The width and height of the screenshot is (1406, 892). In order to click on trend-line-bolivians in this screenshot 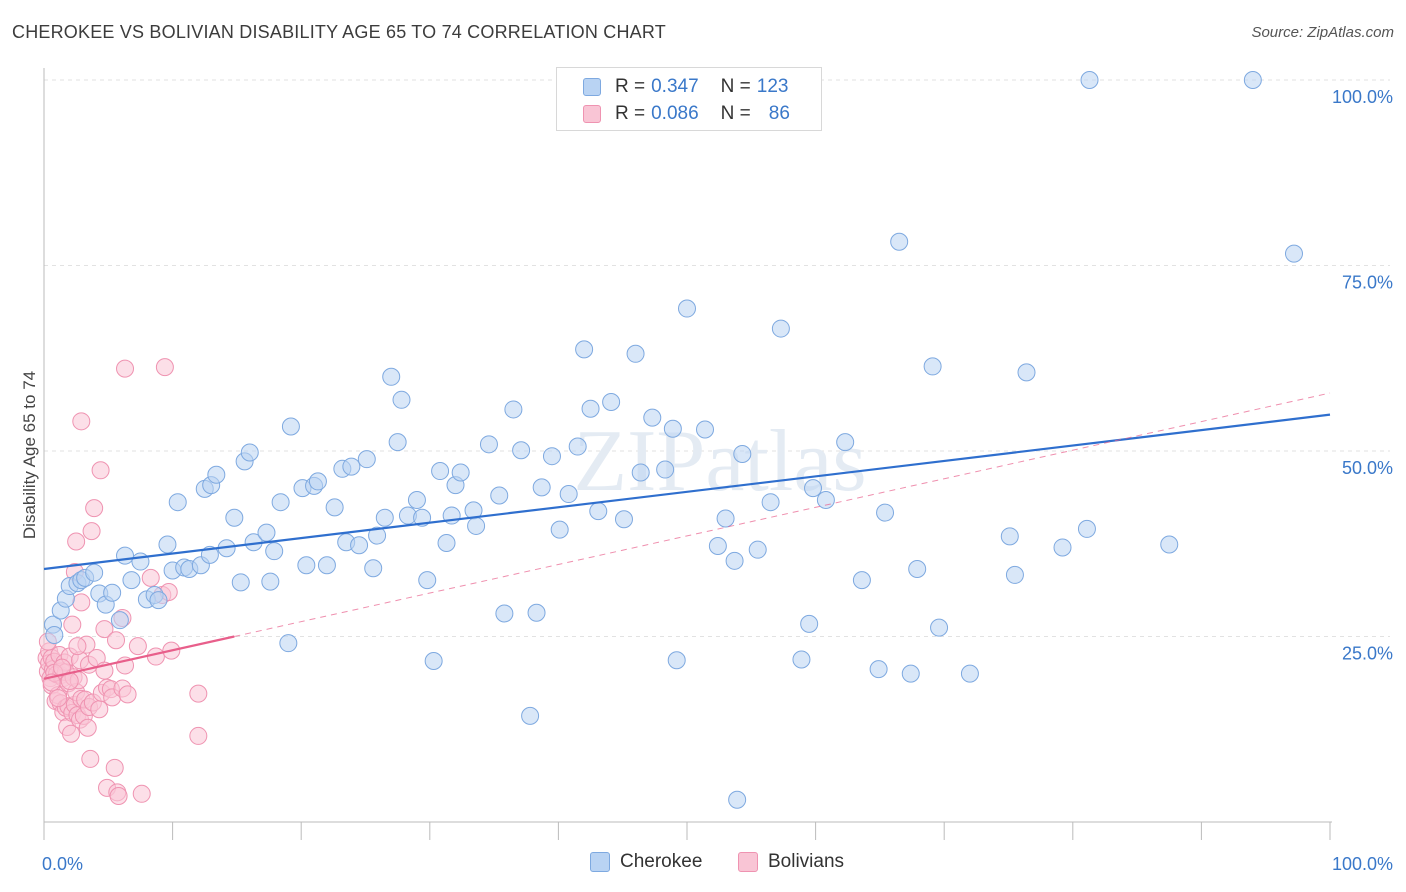, I will do `click(139, 657)`.